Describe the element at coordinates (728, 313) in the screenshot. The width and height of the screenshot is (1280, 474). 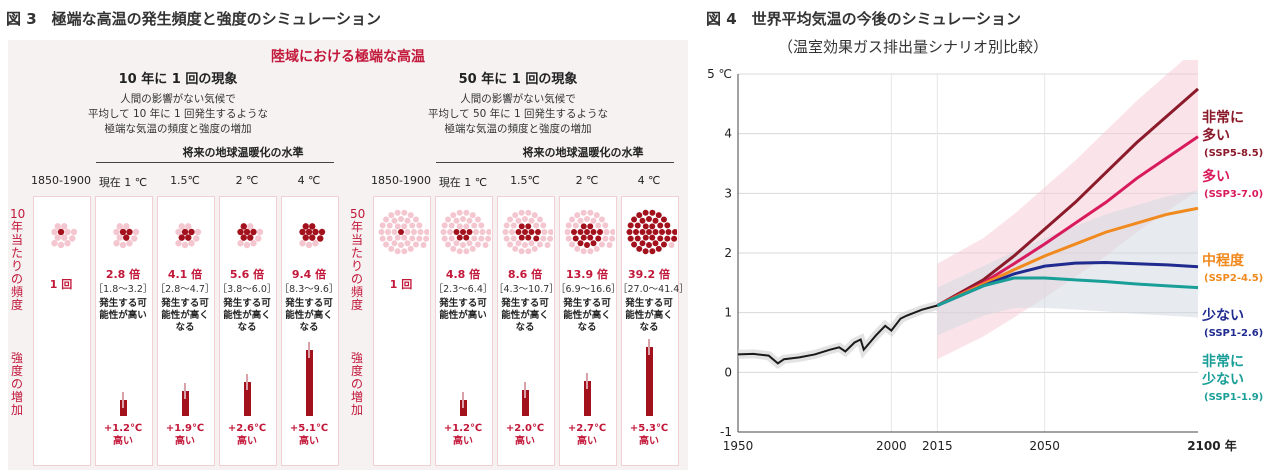
I see `y-tick-label: 1` at that location.